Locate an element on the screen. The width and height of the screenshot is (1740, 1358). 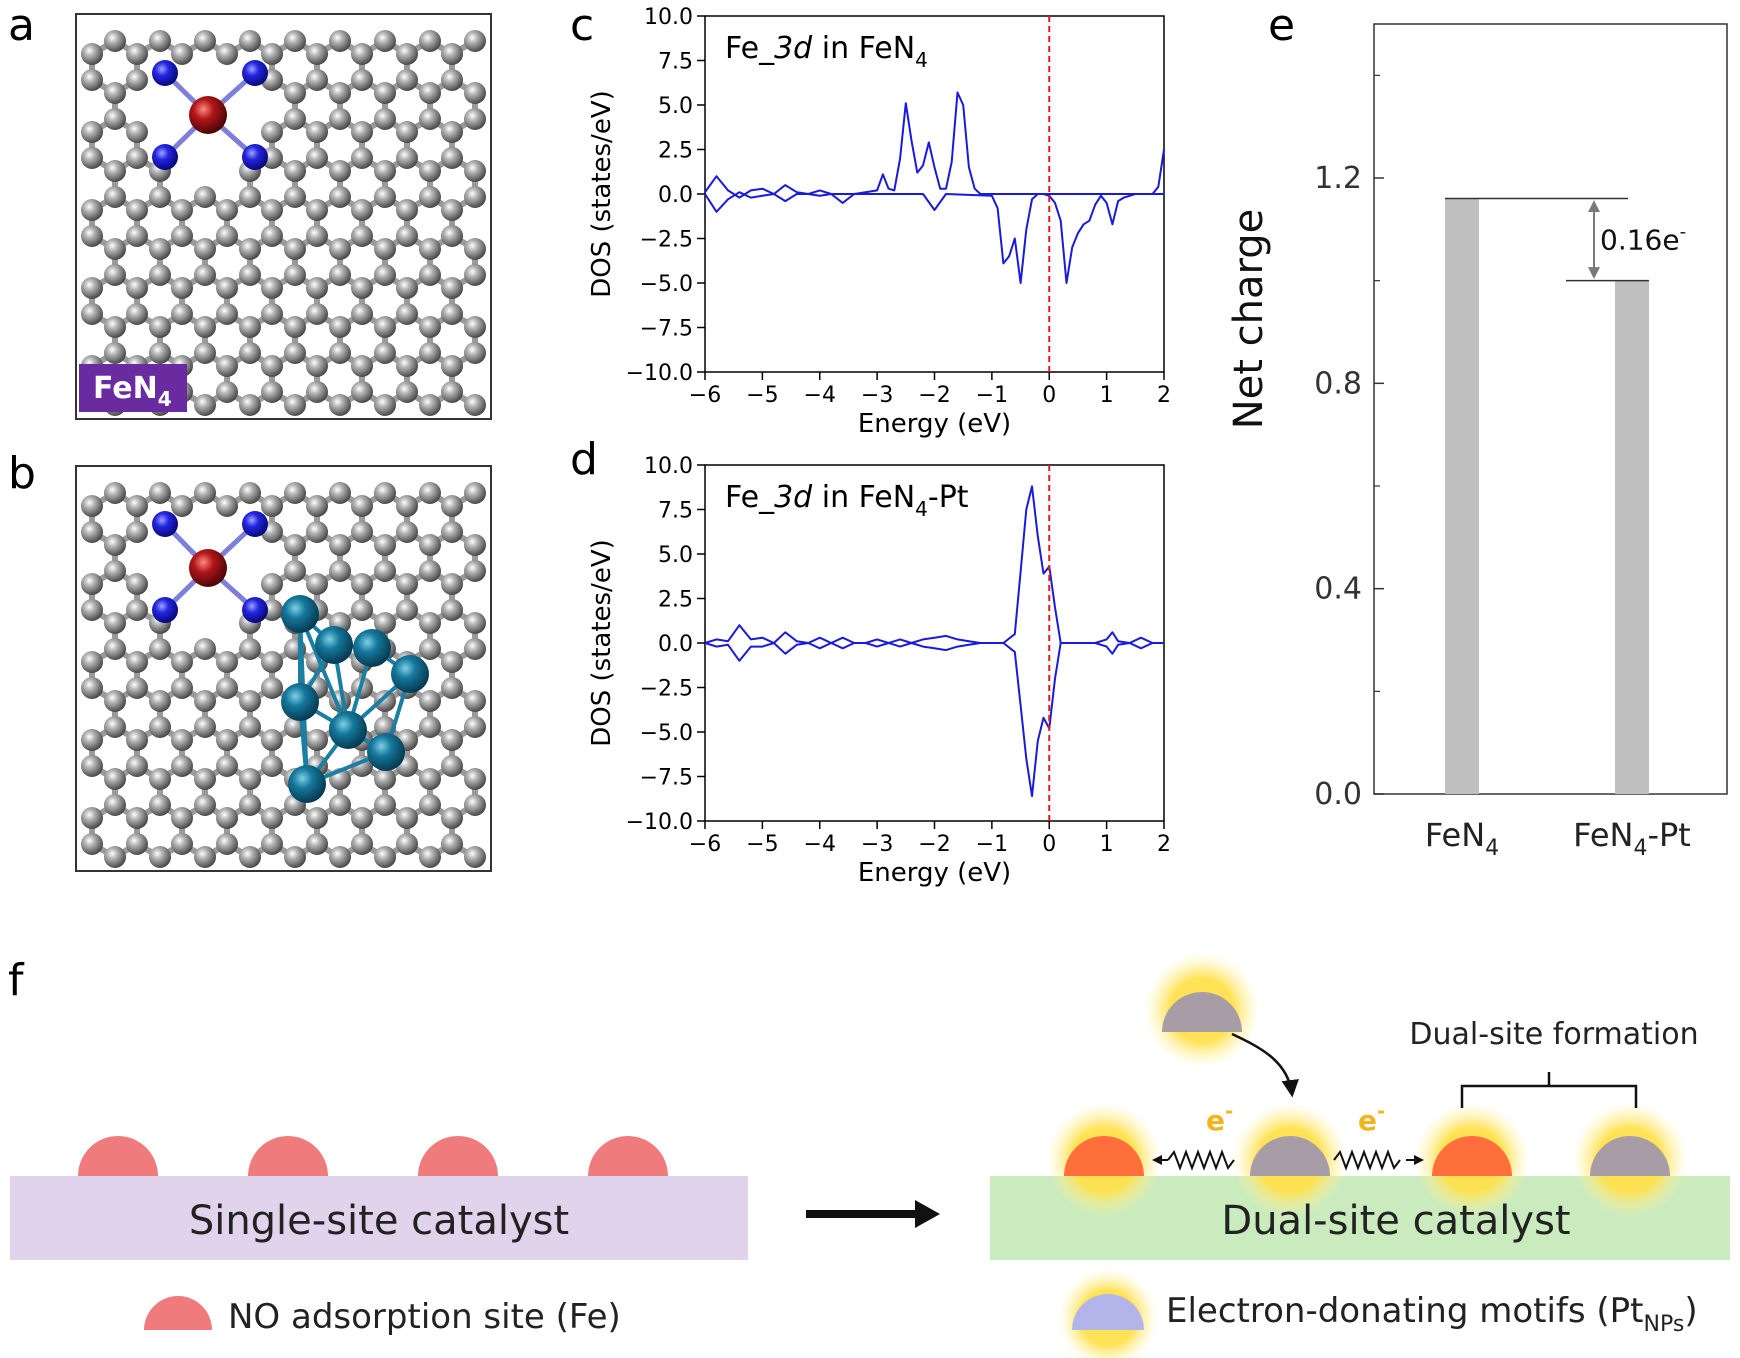
x-tick-label: −1 is located at coordinates (992, 395).